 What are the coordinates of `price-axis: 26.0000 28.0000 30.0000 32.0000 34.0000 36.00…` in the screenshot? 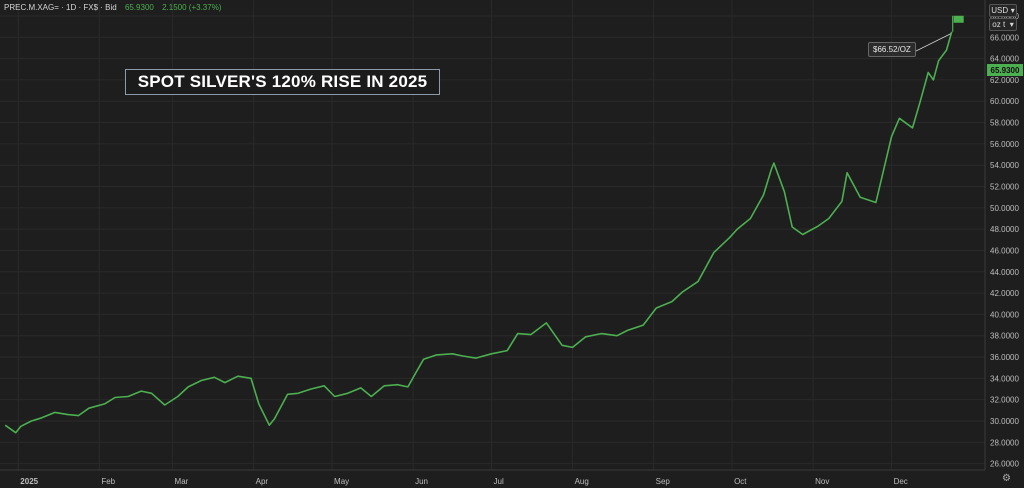 It's located at (1004, 240).